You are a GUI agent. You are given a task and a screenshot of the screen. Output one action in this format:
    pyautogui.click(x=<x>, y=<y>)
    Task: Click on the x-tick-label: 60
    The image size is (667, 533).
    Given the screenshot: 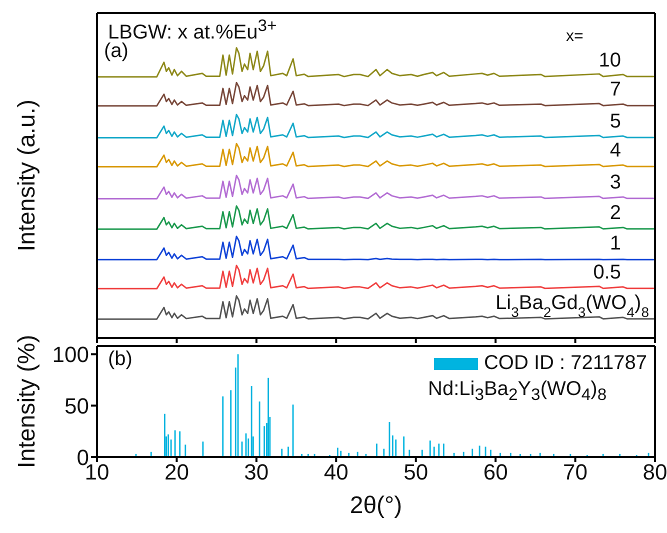 What is the action you would take?
    pyautogui.click(x=495, y=472)
    